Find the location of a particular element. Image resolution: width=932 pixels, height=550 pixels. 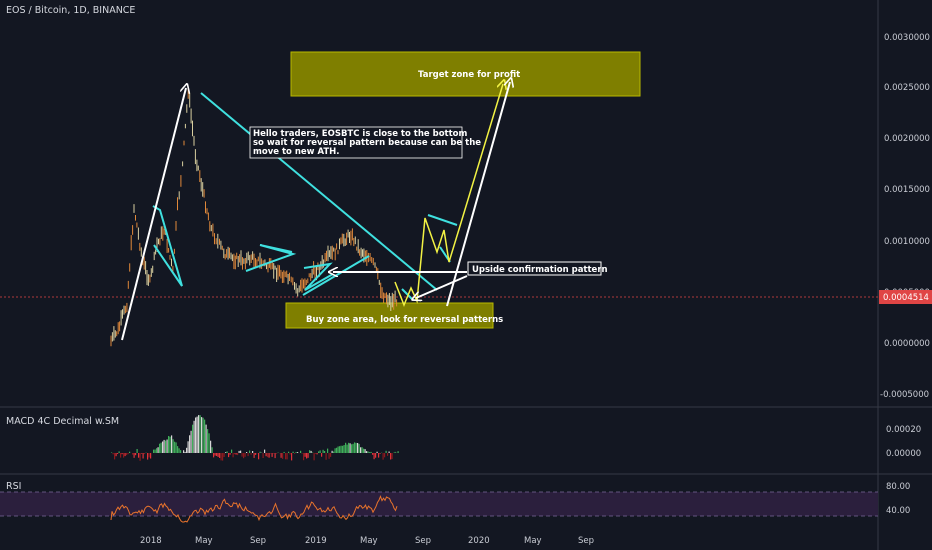

projection-path is located at coordinates (448, 196).